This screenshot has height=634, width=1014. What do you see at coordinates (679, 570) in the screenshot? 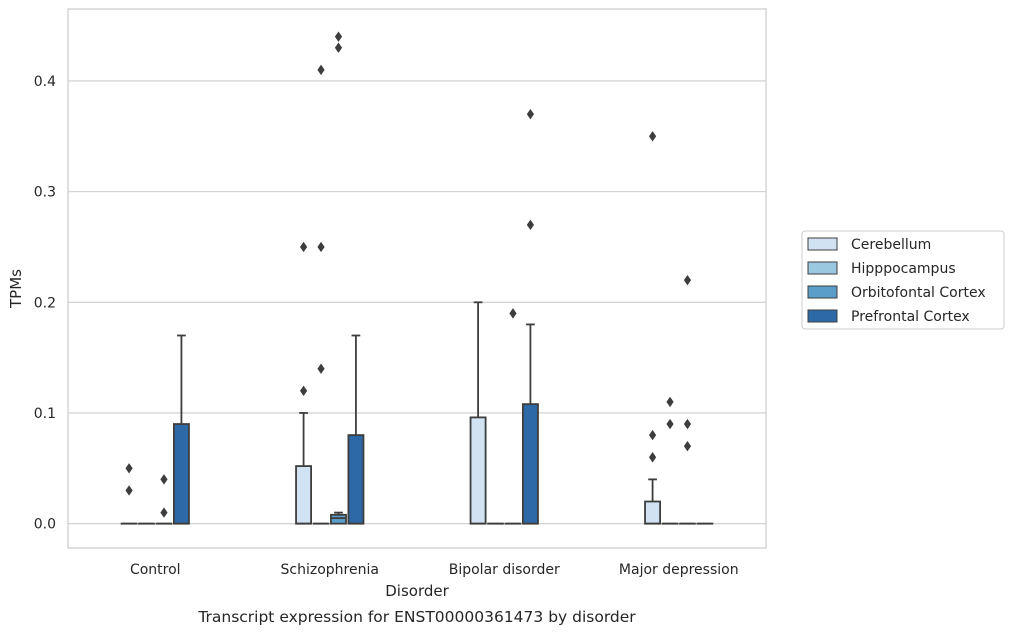
I see `x-tick-label: Major depression` at bounding box center [679, 570].